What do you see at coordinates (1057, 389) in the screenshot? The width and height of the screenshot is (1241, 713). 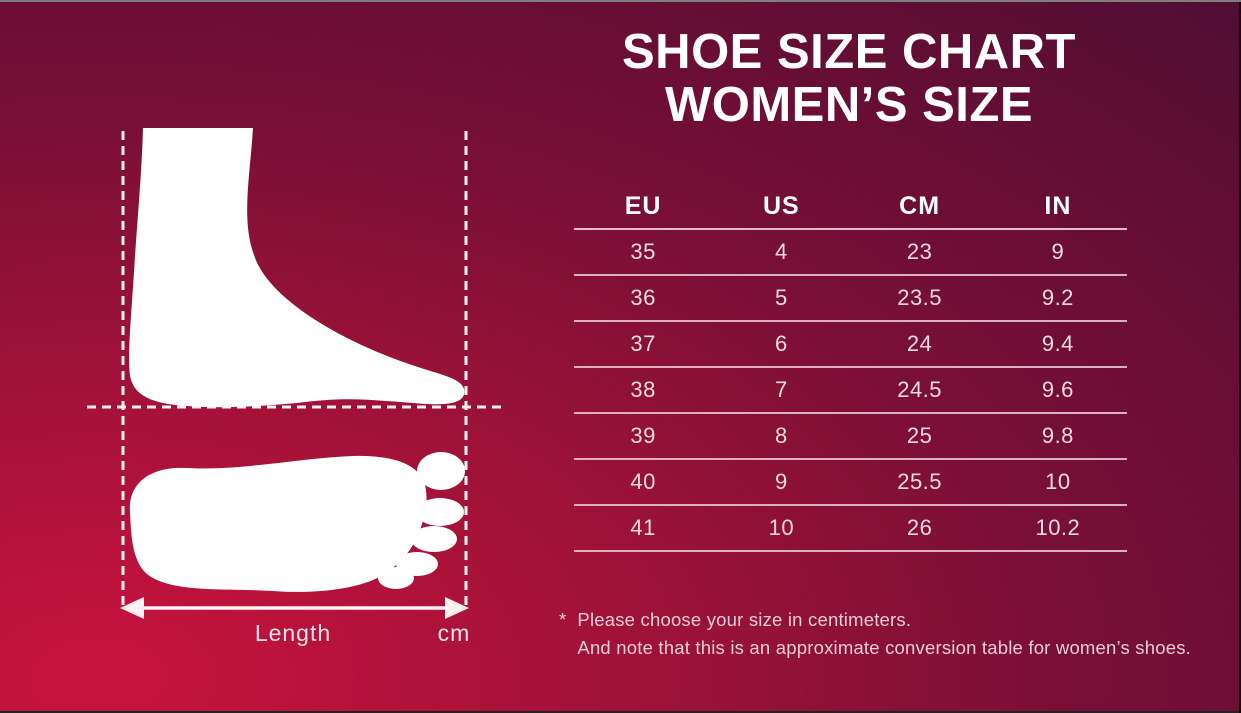 I see `size-cell: 9.6` at bounding box center [1057, 389].